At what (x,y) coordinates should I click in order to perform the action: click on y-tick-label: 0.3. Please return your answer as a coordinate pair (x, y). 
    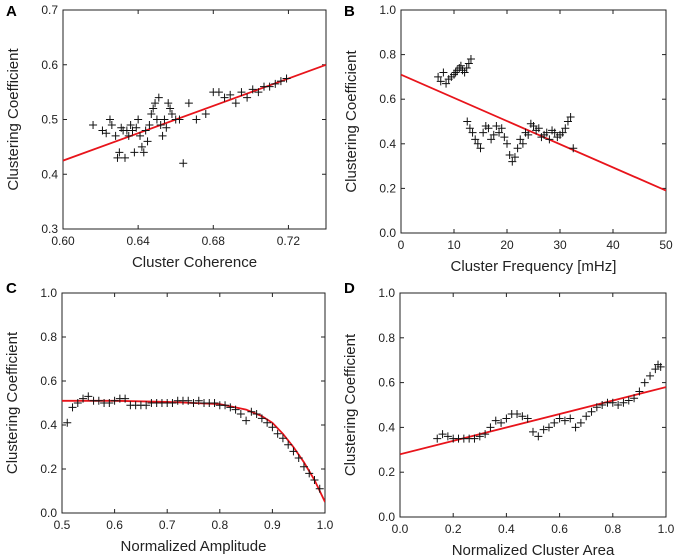
    Looking at the image, I should click on (49, 229).